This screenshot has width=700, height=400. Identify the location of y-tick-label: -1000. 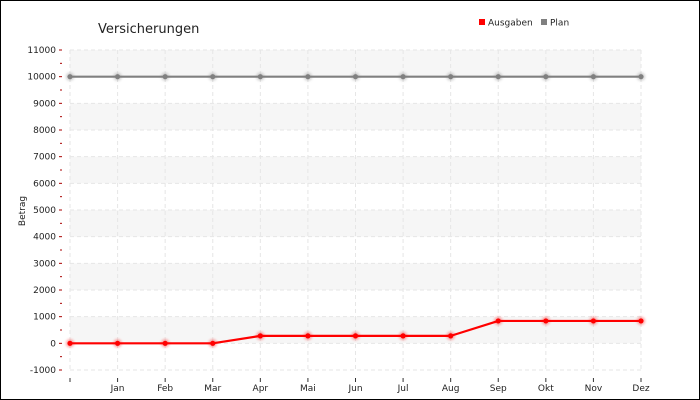
(43, 371).